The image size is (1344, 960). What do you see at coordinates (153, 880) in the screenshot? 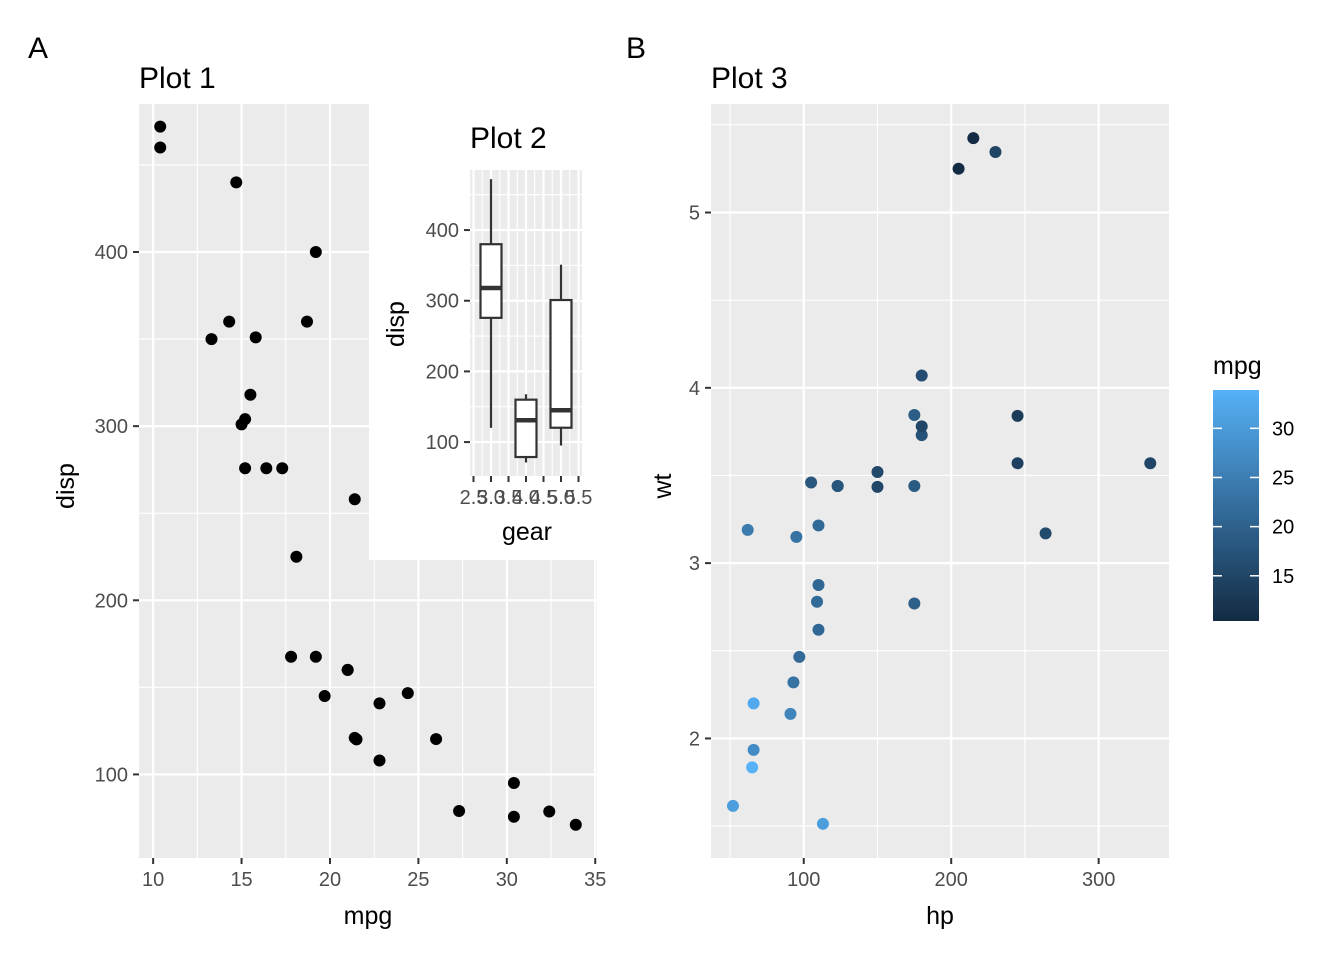
I see `p1-x-tick-label: 10` at bounding box center [153, 880].